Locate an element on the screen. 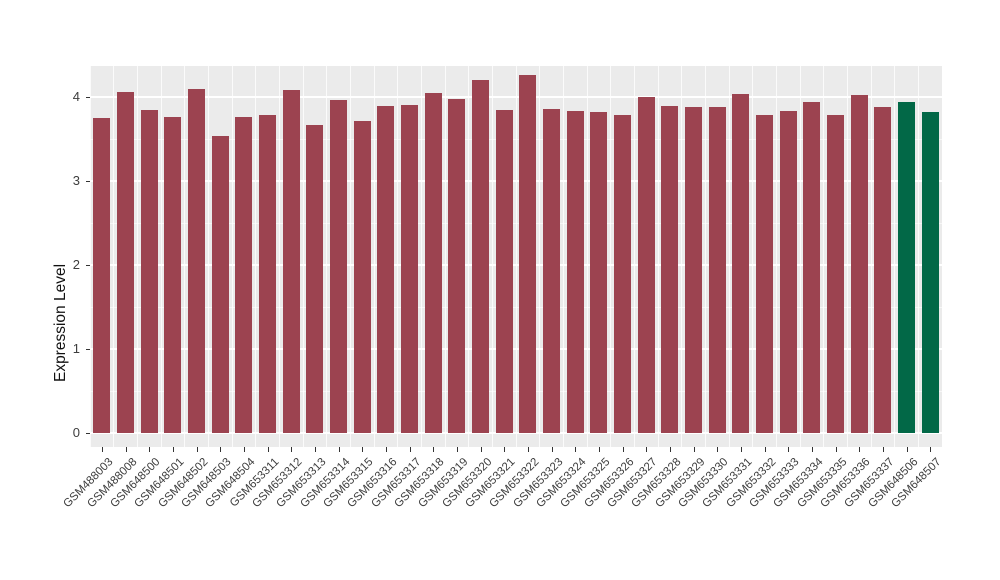  bar-GSM653321 is located at coordinates (504, 271).